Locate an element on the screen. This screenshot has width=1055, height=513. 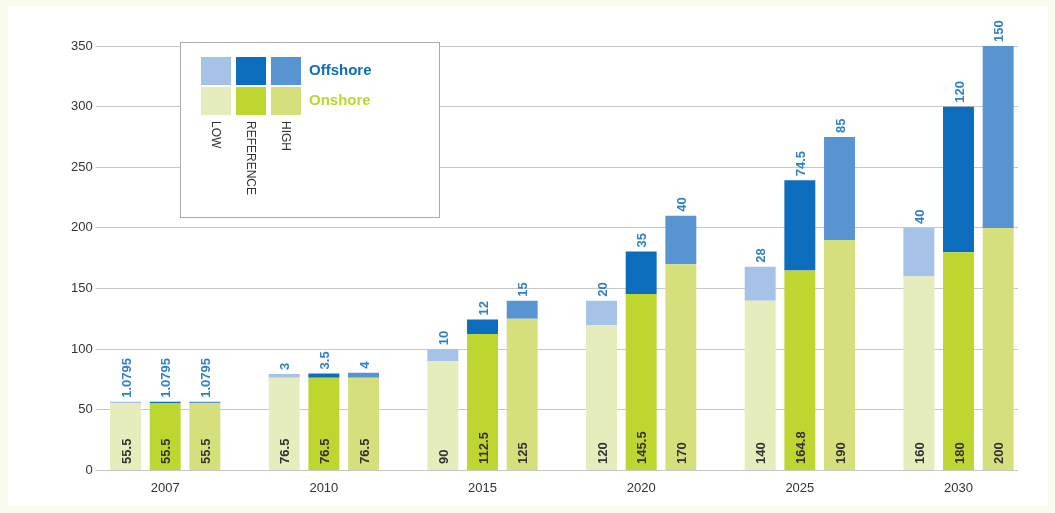
annotation: HIGH is located at coordinates (286, 136).